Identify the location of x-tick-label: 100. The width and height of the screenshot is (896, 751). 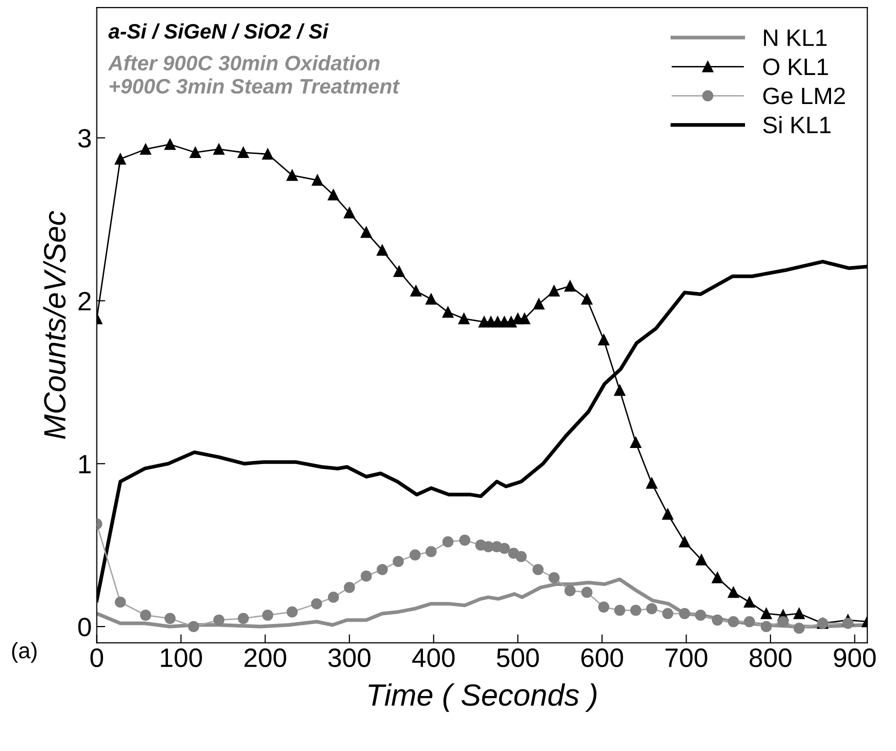
(181, 658).